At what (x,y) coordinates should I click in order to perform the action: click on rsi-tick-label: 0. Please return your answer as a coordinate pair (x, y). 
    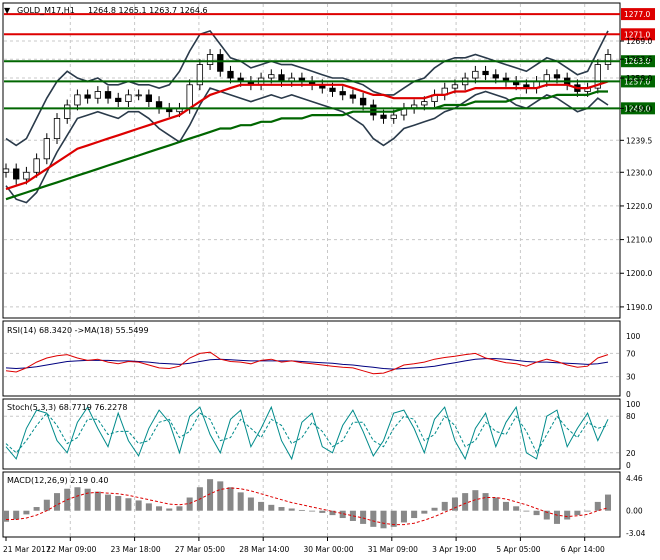
    Looking at the image, I should click on (628, 394).